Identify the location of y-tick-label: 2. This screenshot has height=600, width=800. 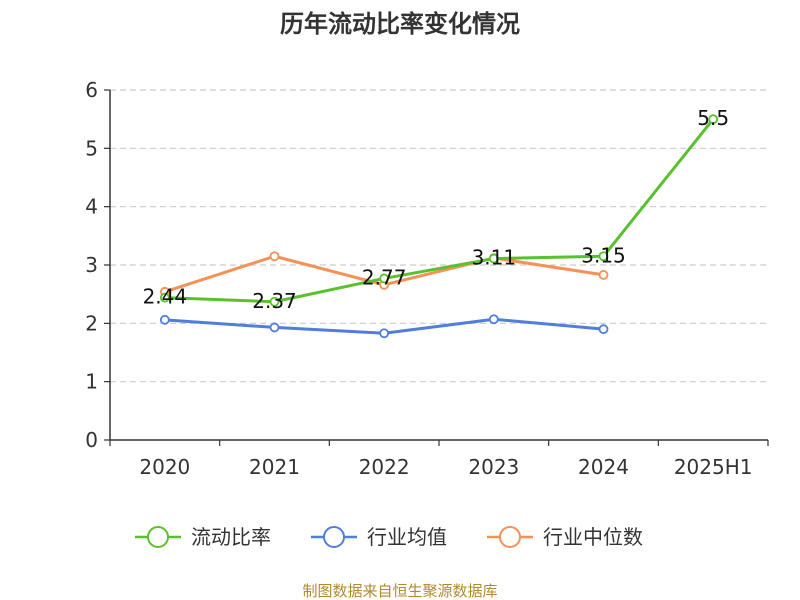
(91, 323).